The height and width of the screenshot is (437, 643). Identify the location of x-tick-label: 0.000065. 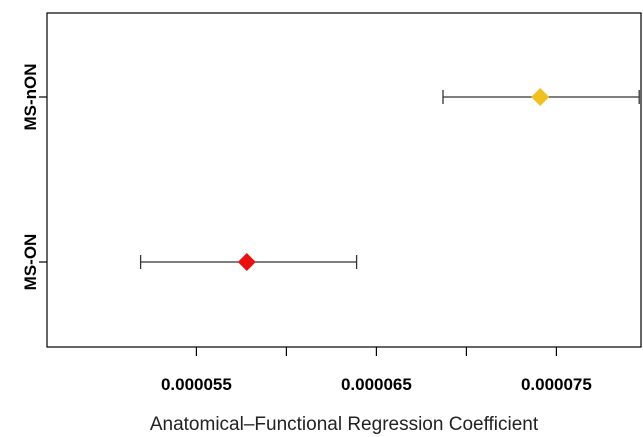
(376, 384).